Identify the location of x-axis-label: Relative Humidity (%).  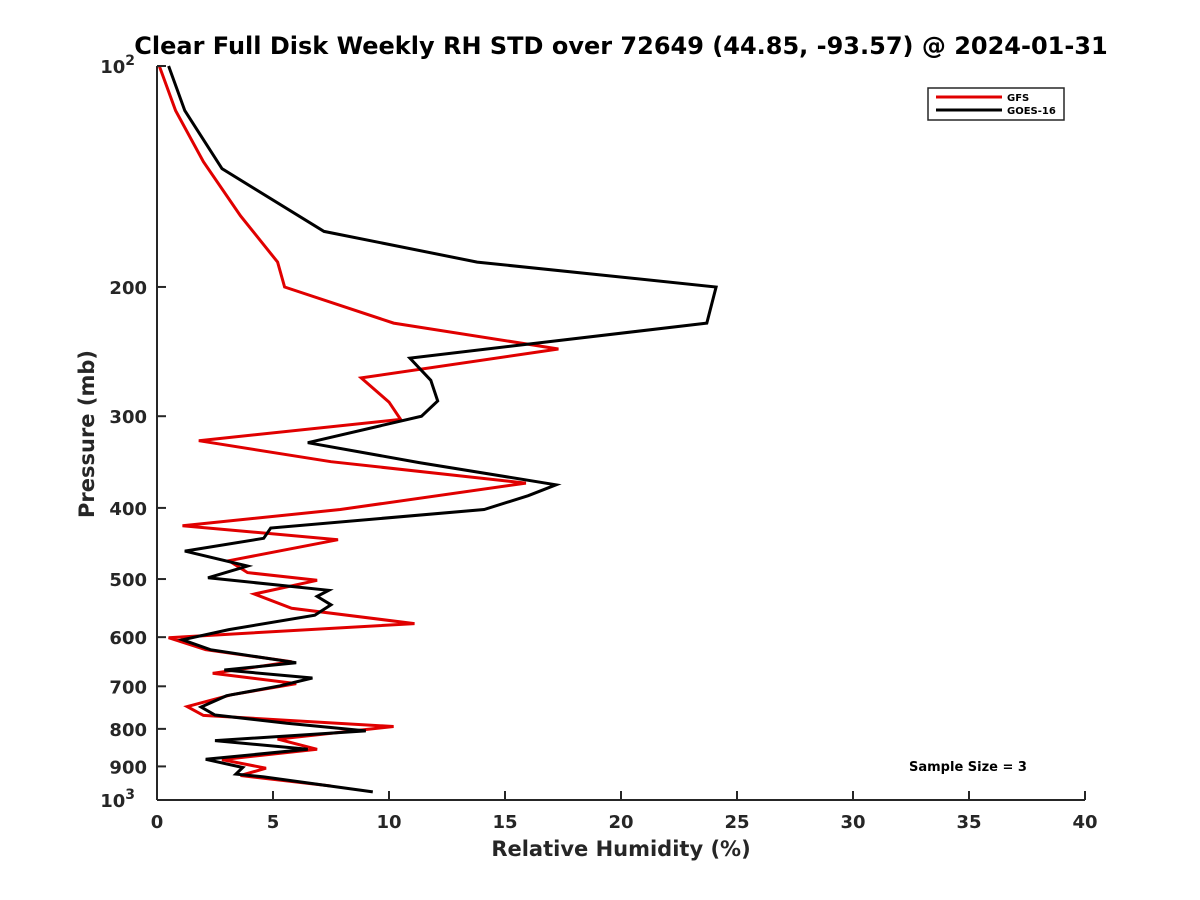
(620, 849).